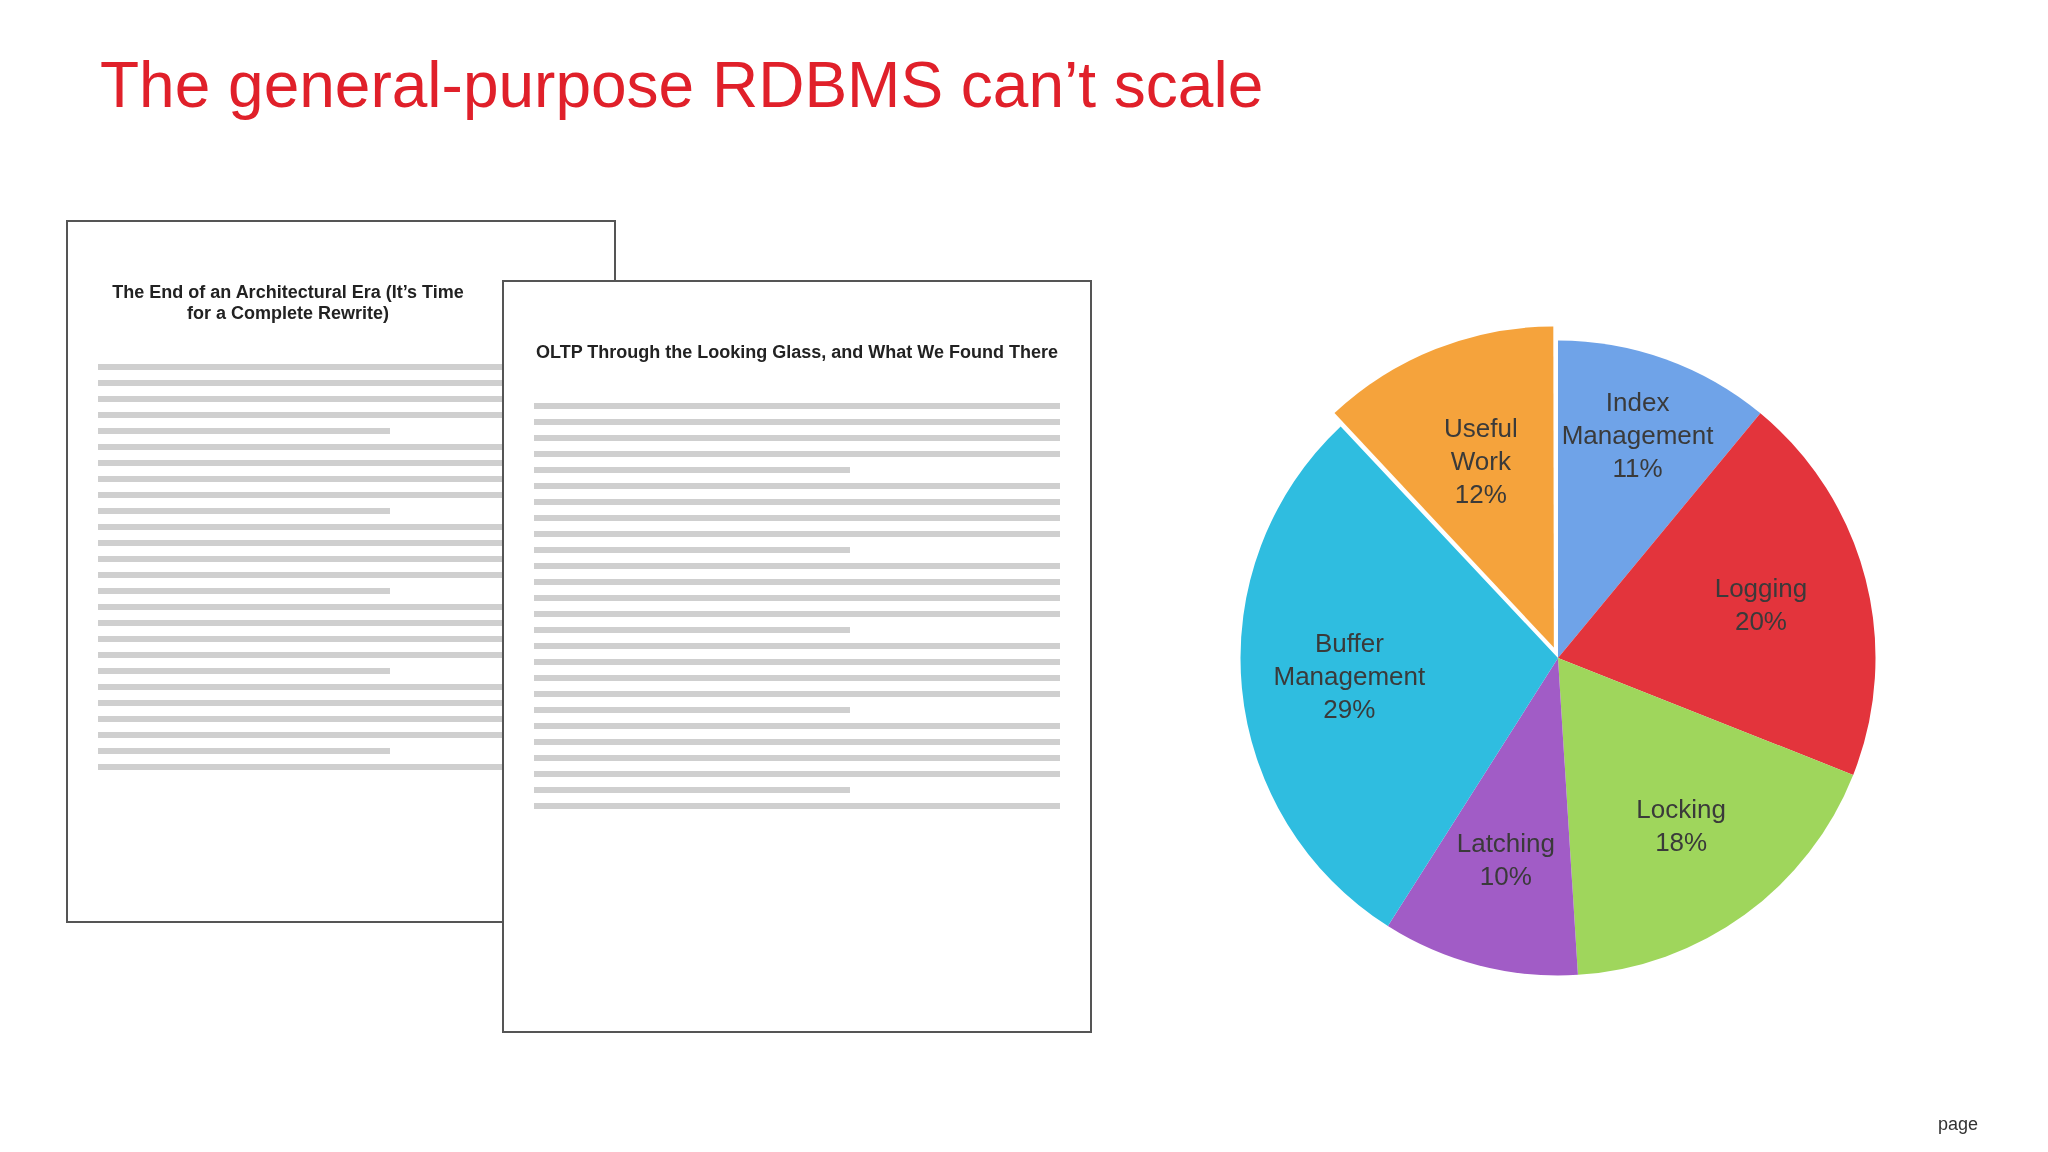 This screenshot has width=2048, height=1152. What do you see at coordinates (1681, 842) in the screenshot?
I see `data-label: 18%` at bounding box center [1681, 842].